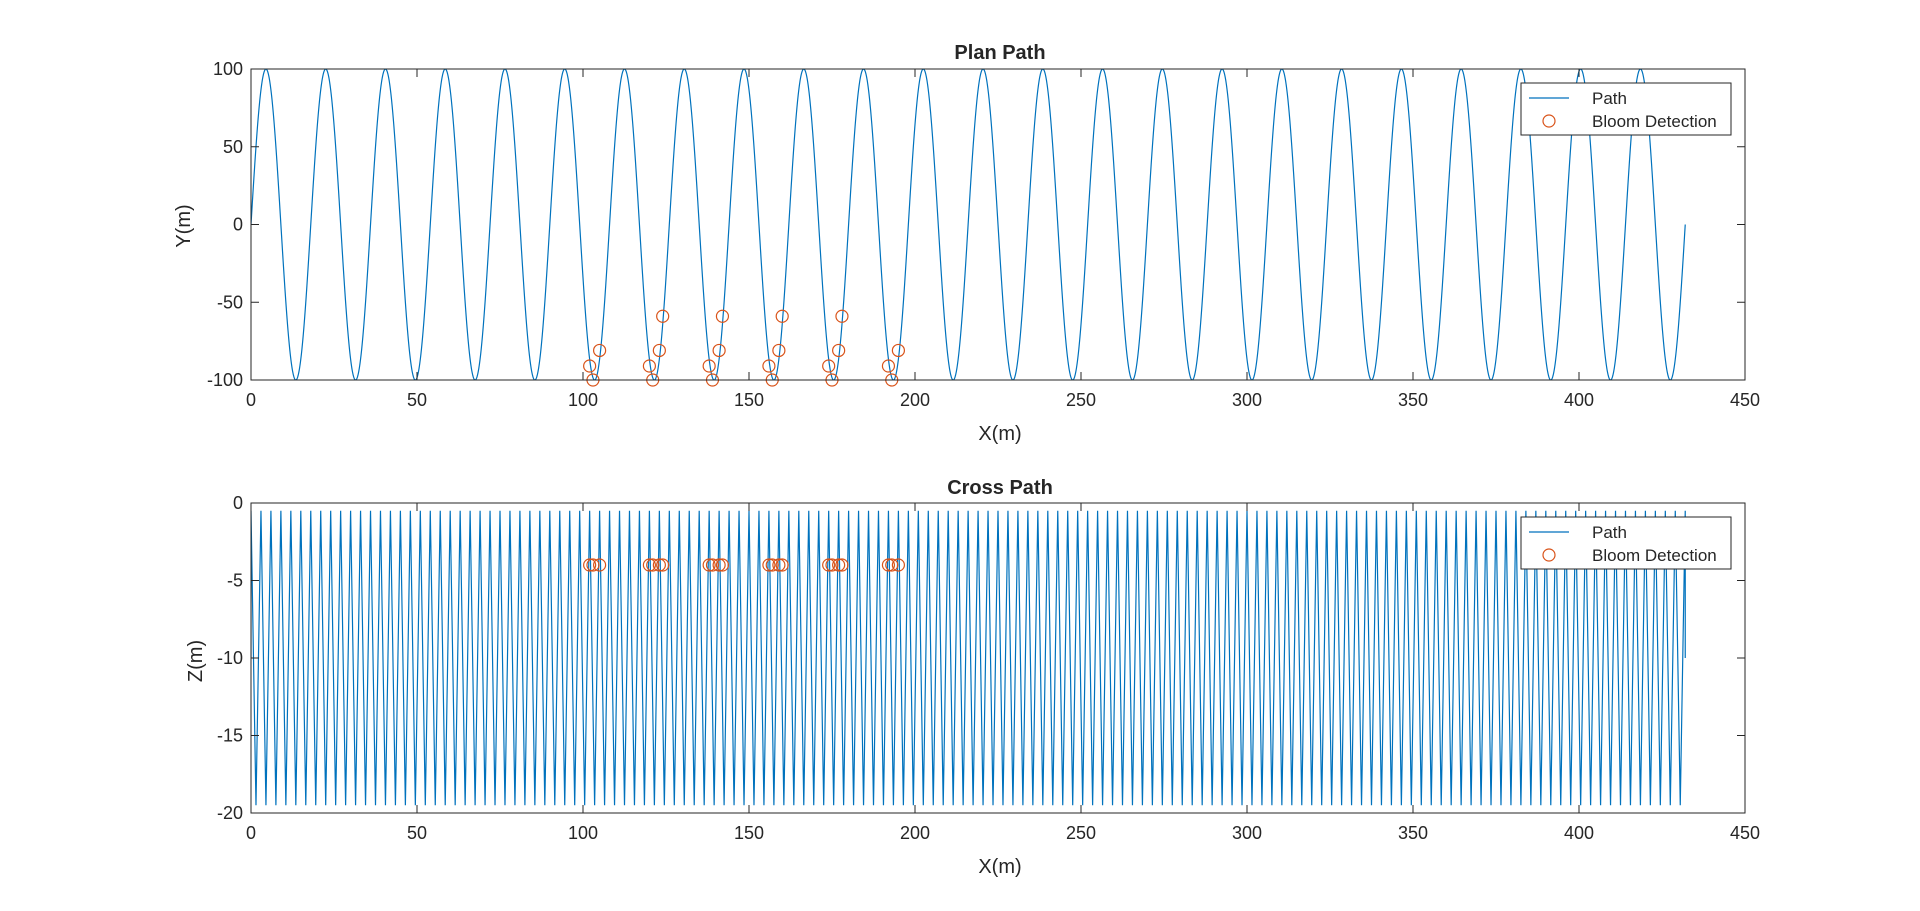  What do you see at coordinates (184, 225) in the screenshot?
I see `plan-path-y-axis-label: Y(m)` at bounding box center [184, 225].